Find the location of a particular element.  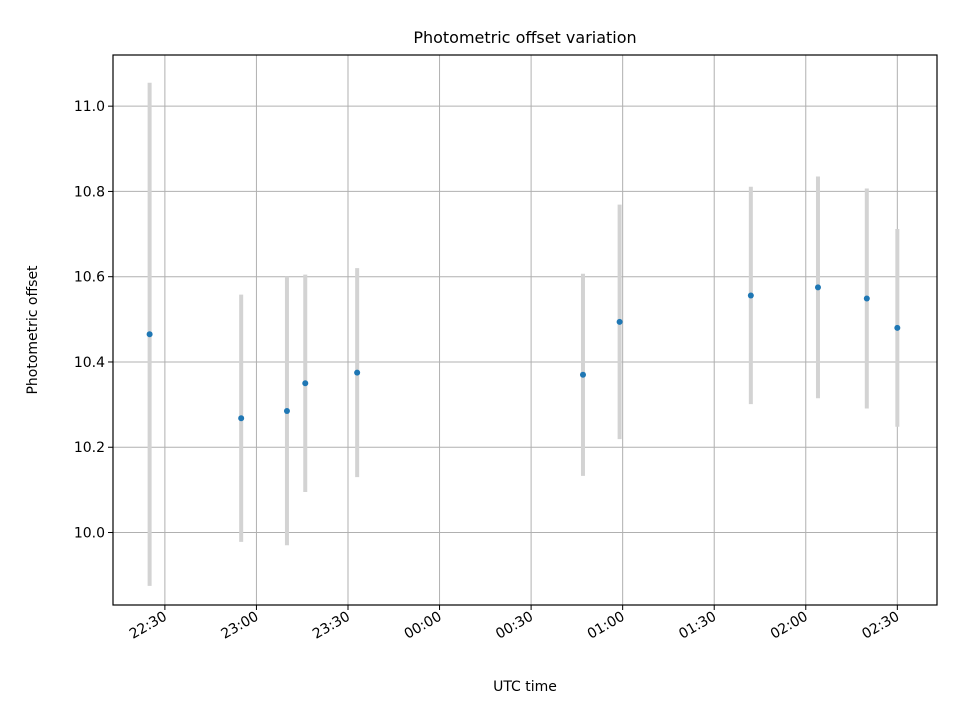

y-tick-label: 11.0 is located at coordinates (89, 107).